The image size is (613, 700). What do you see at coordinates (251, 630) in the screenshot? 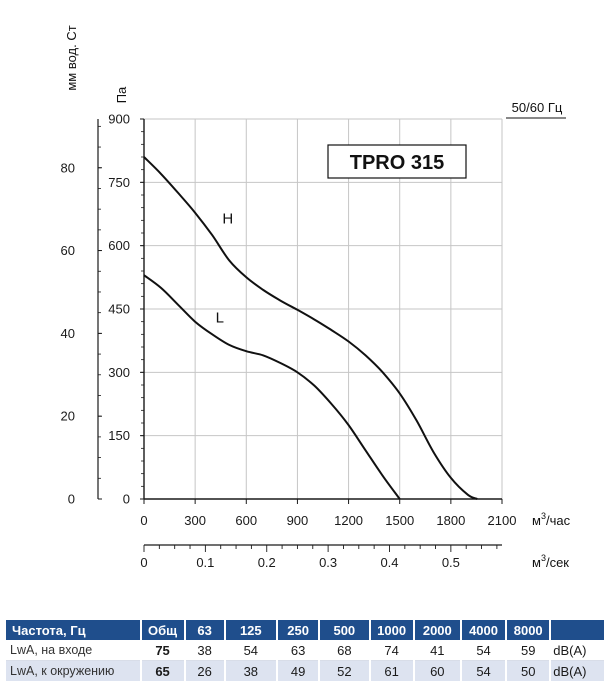
I see `header-125: 125` at bounding box center [251, 630].